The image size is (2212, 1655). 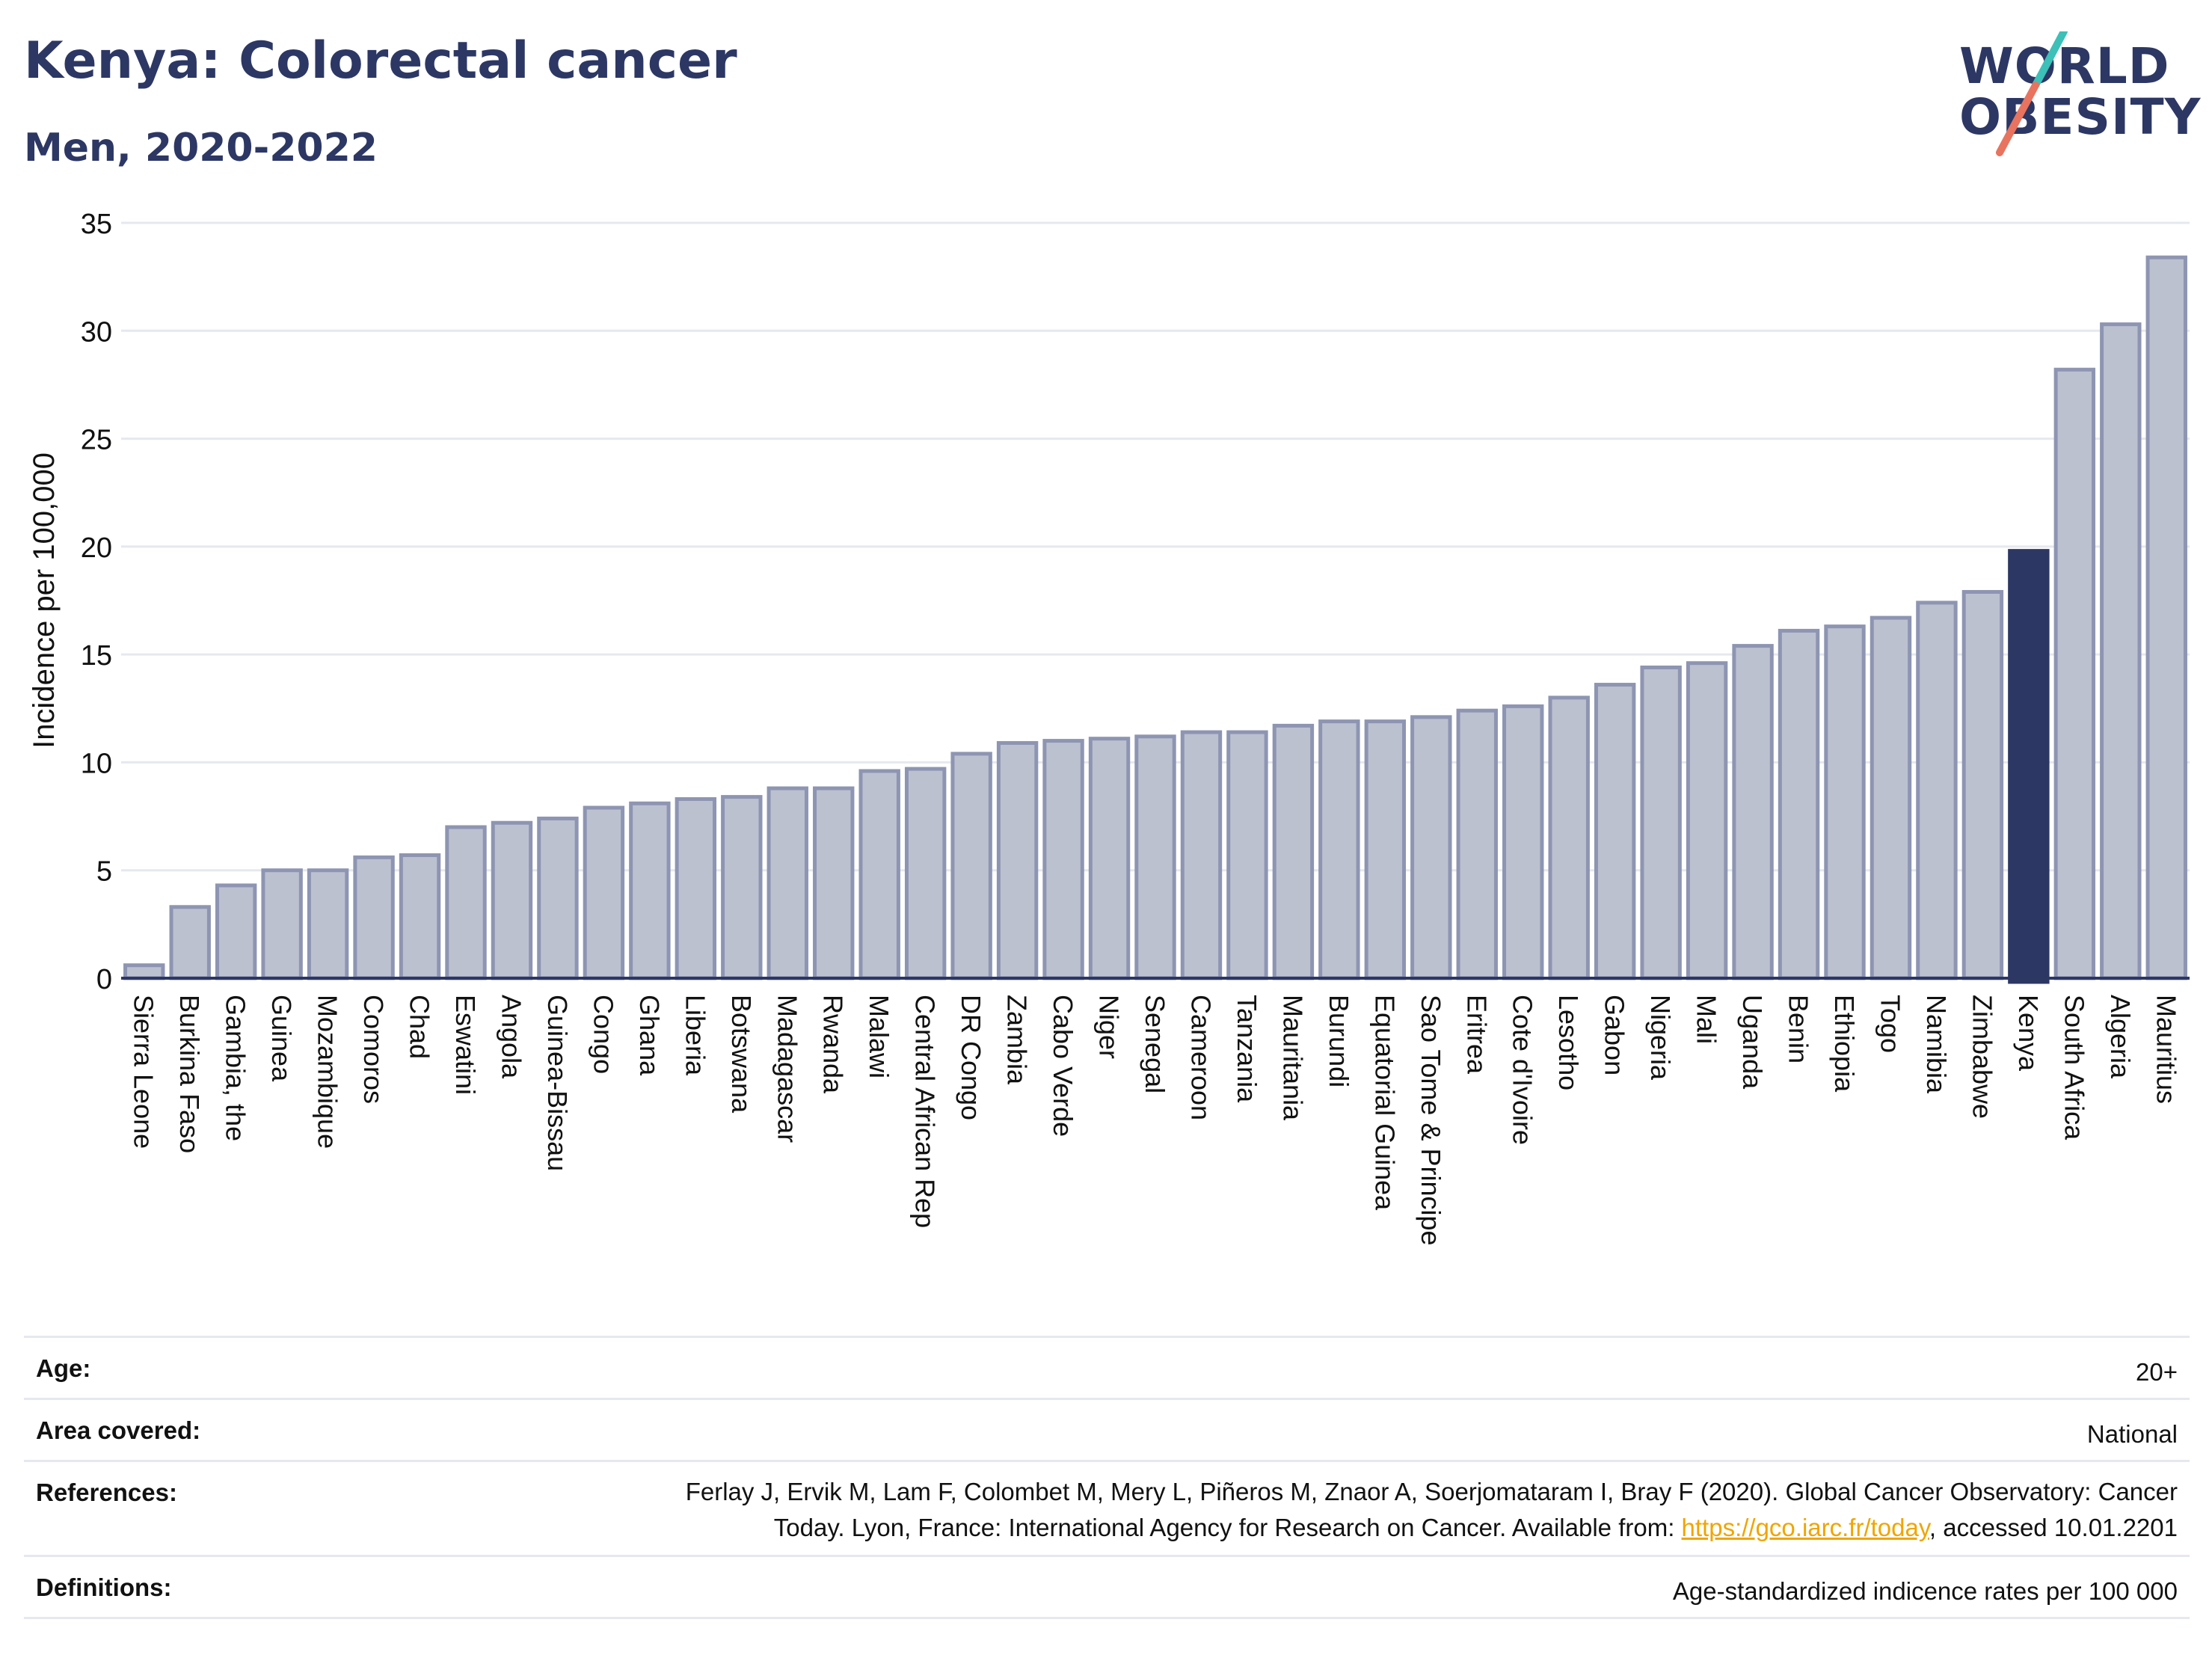 I want to click on x-tick-label: Guinea-Bissau, so click(x=557, y=1083).